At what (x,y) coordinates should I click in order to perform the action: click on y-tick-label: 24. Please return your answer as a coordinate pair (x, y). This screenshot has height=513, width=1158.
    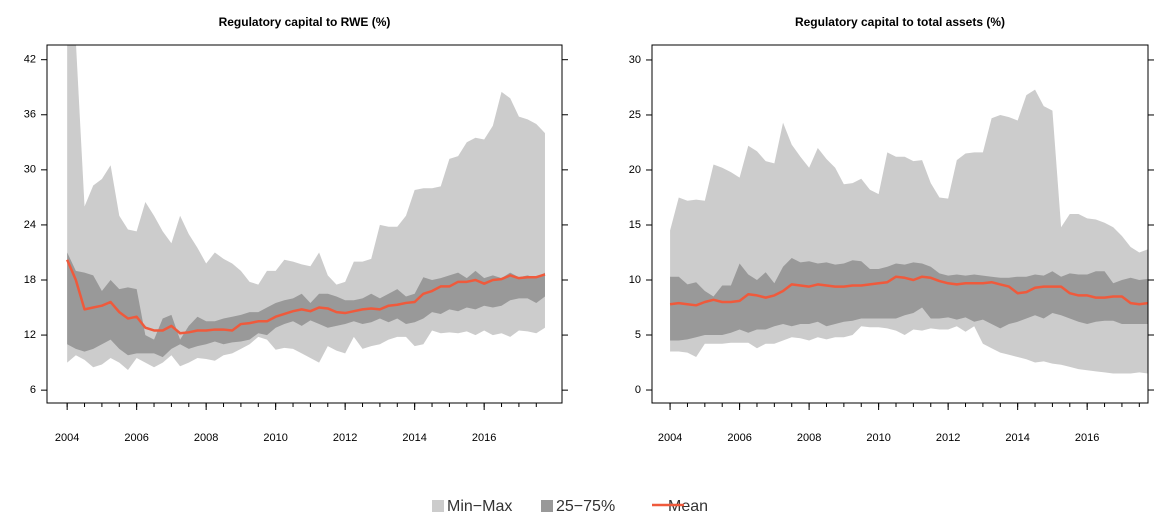
    Looking at the image, I should click on (30, 225).